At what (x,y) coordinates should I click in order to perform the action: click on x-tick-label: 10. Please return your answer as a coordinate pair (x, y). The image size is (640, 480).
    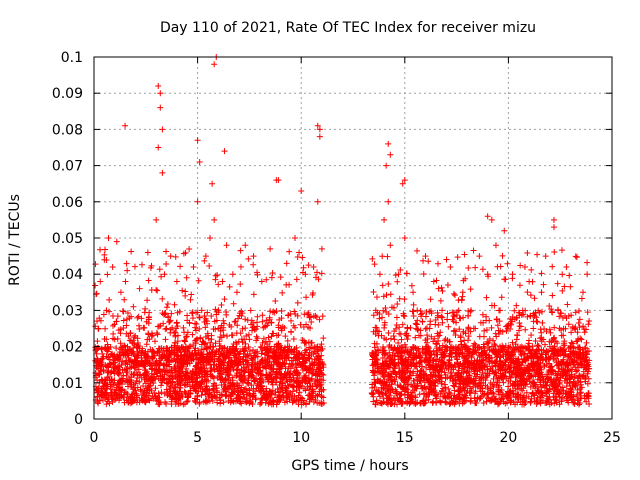
    Looking at the image, I should click on (301, 438).